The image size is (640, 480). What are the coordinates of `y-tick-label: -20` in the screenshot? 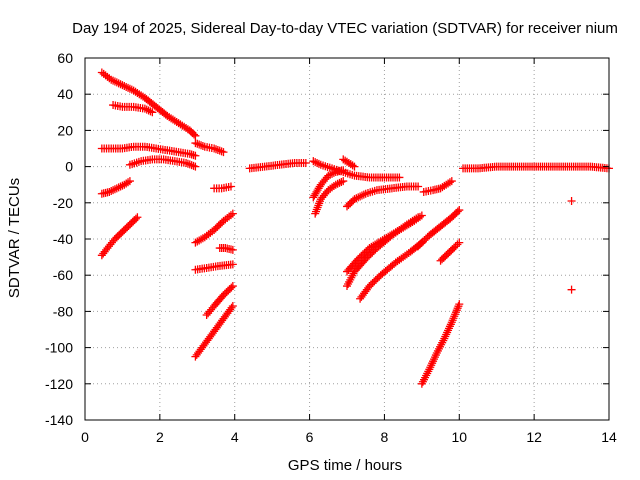 It's located at (63, 203).